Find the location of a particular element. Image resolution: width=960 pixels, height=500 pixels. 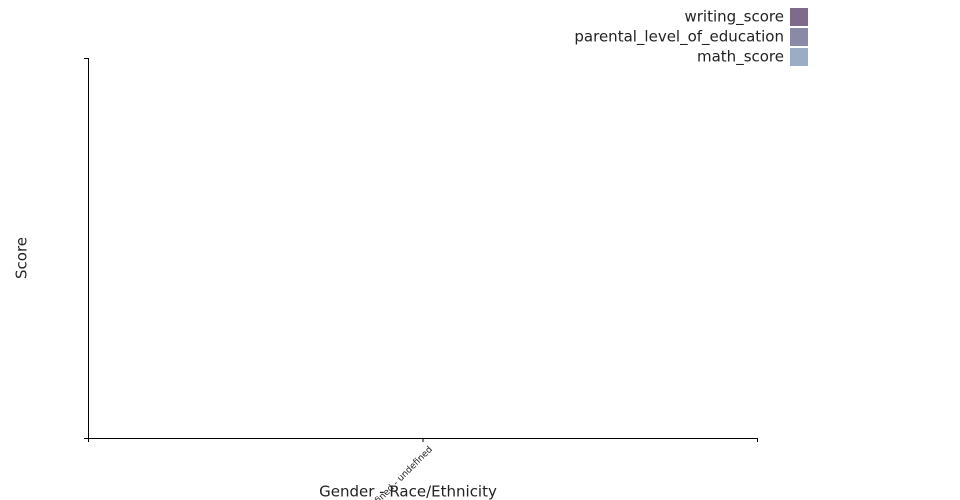

legend-label: math_score is located at coordinates (740, 57).